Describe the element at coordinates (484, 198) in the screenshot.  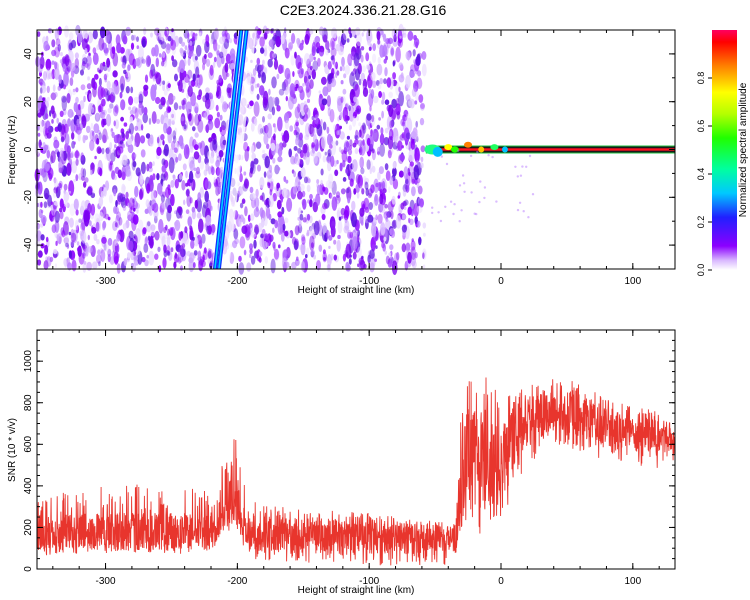
I see `sparse-cell` at that location.